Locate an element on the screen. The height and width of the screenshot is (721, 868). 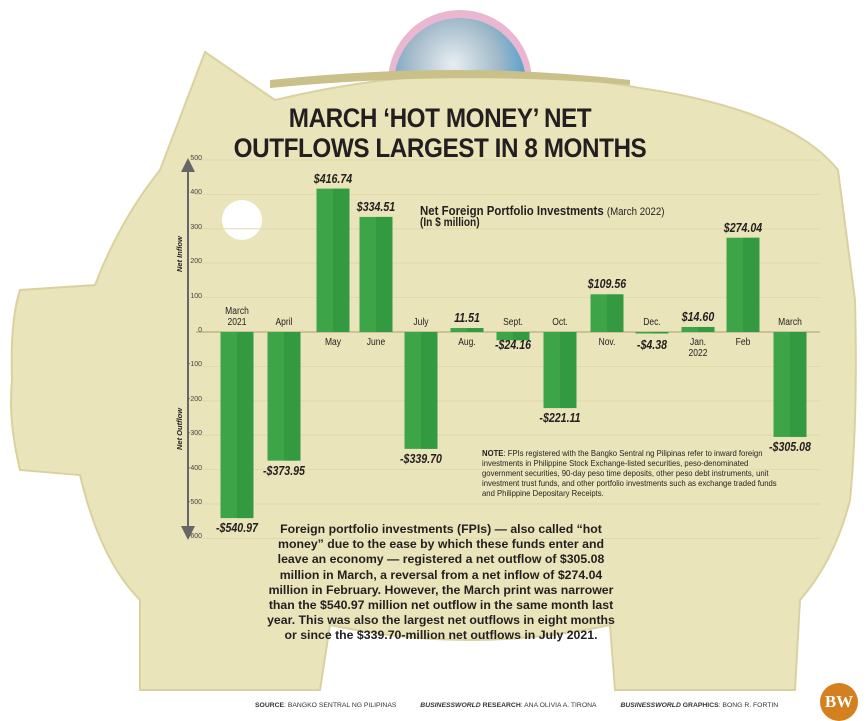
category-label: Aug. is located at coordinates (467, 342).